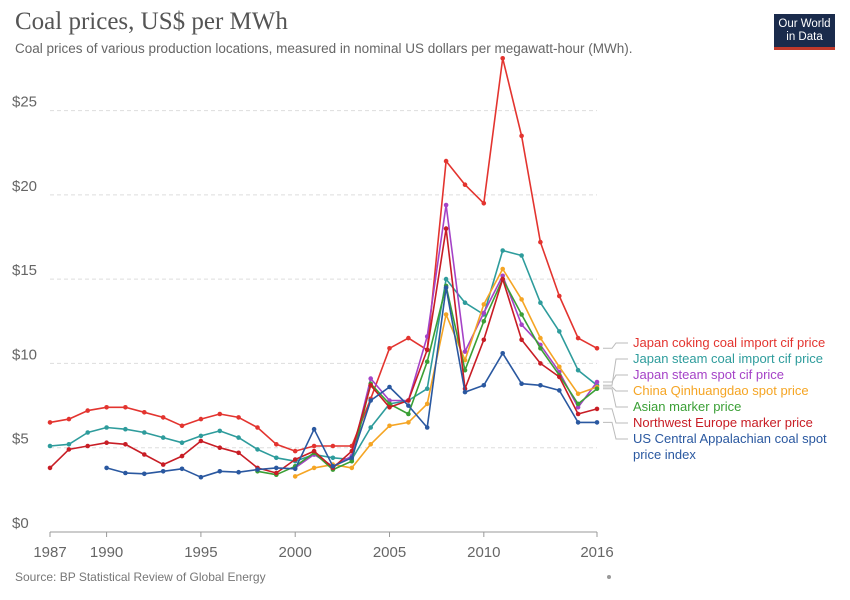 The image size is (850, 600). I want to click on legend-label: price index, so click(664, 454).